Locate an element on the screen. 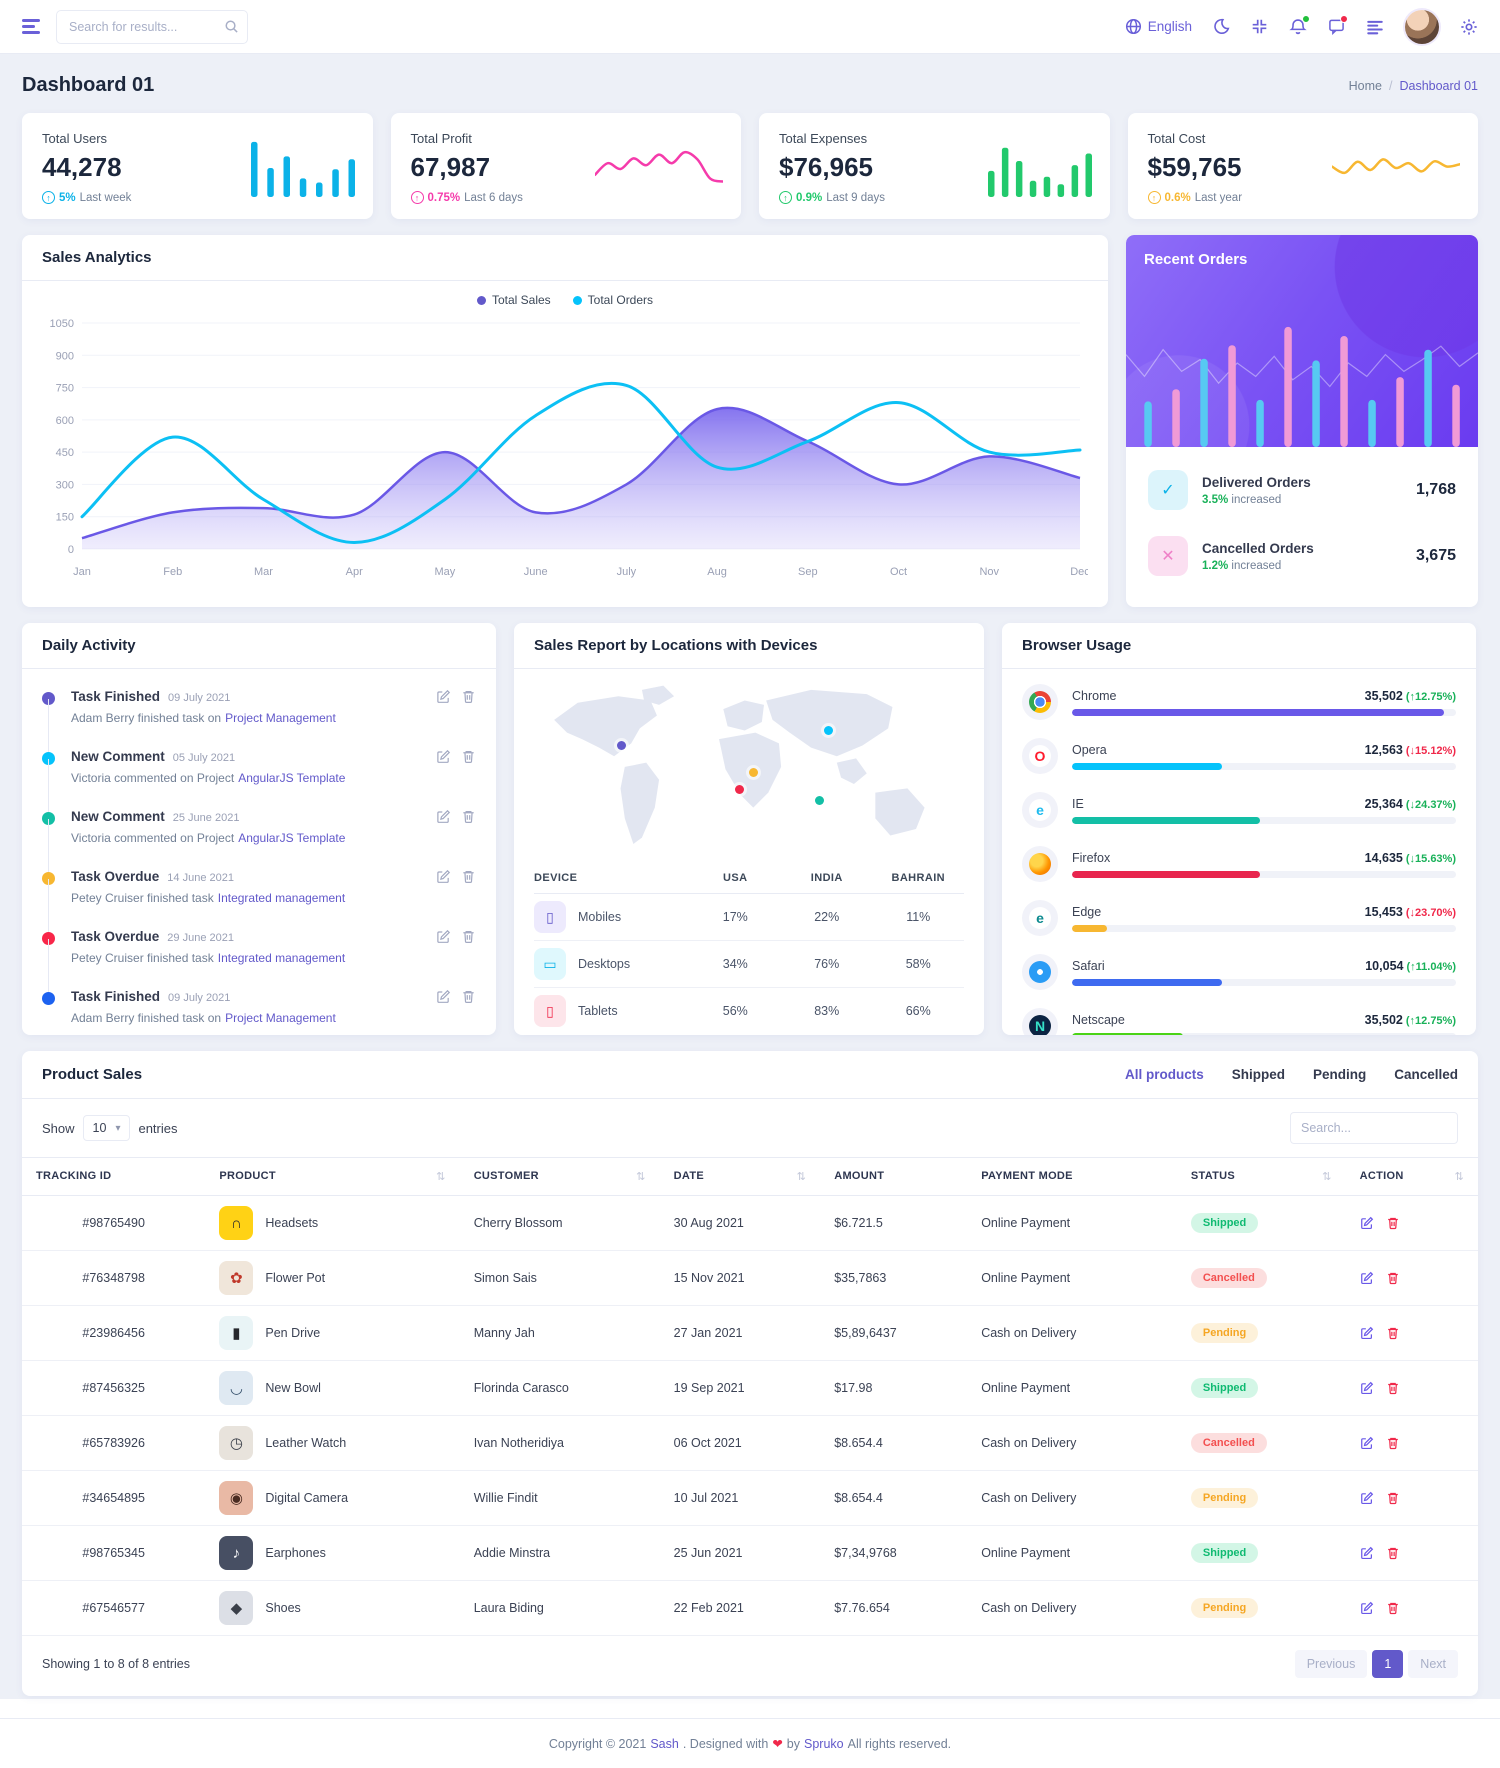  brand-link: Sash is located at coordinates (664, 1743).